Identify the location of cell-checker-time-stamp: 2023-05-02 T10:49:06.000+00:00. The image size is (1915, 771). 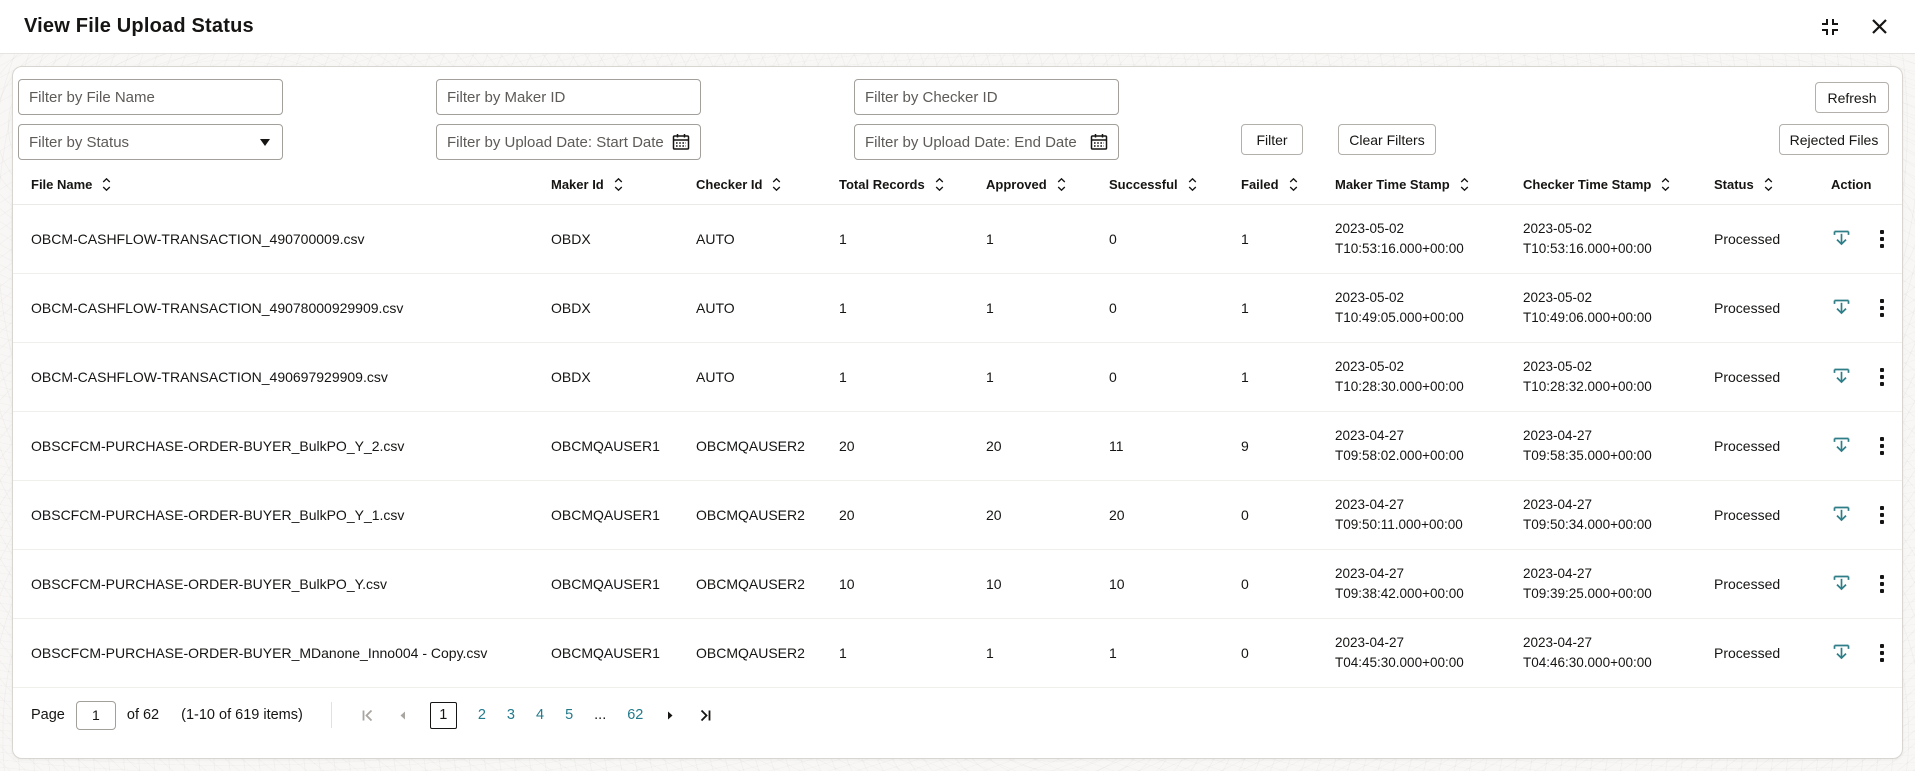
(1587, 307).